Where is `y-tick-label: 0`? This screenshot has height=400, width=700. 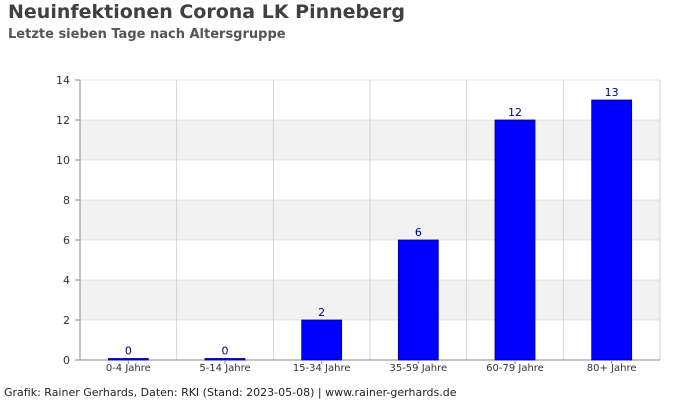
y-tick-label: 0 is located at coordinates (66, 360).